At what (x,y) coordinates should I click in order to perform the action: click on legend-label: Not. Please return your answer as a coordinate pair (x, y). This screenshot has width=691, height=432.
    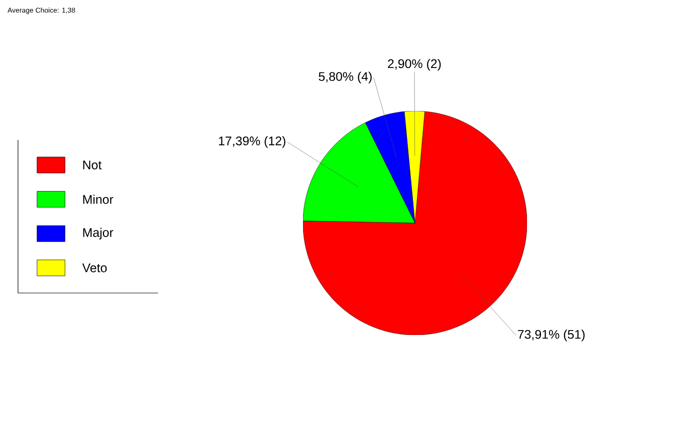
    Looking at the image, I should click on (92, 165).